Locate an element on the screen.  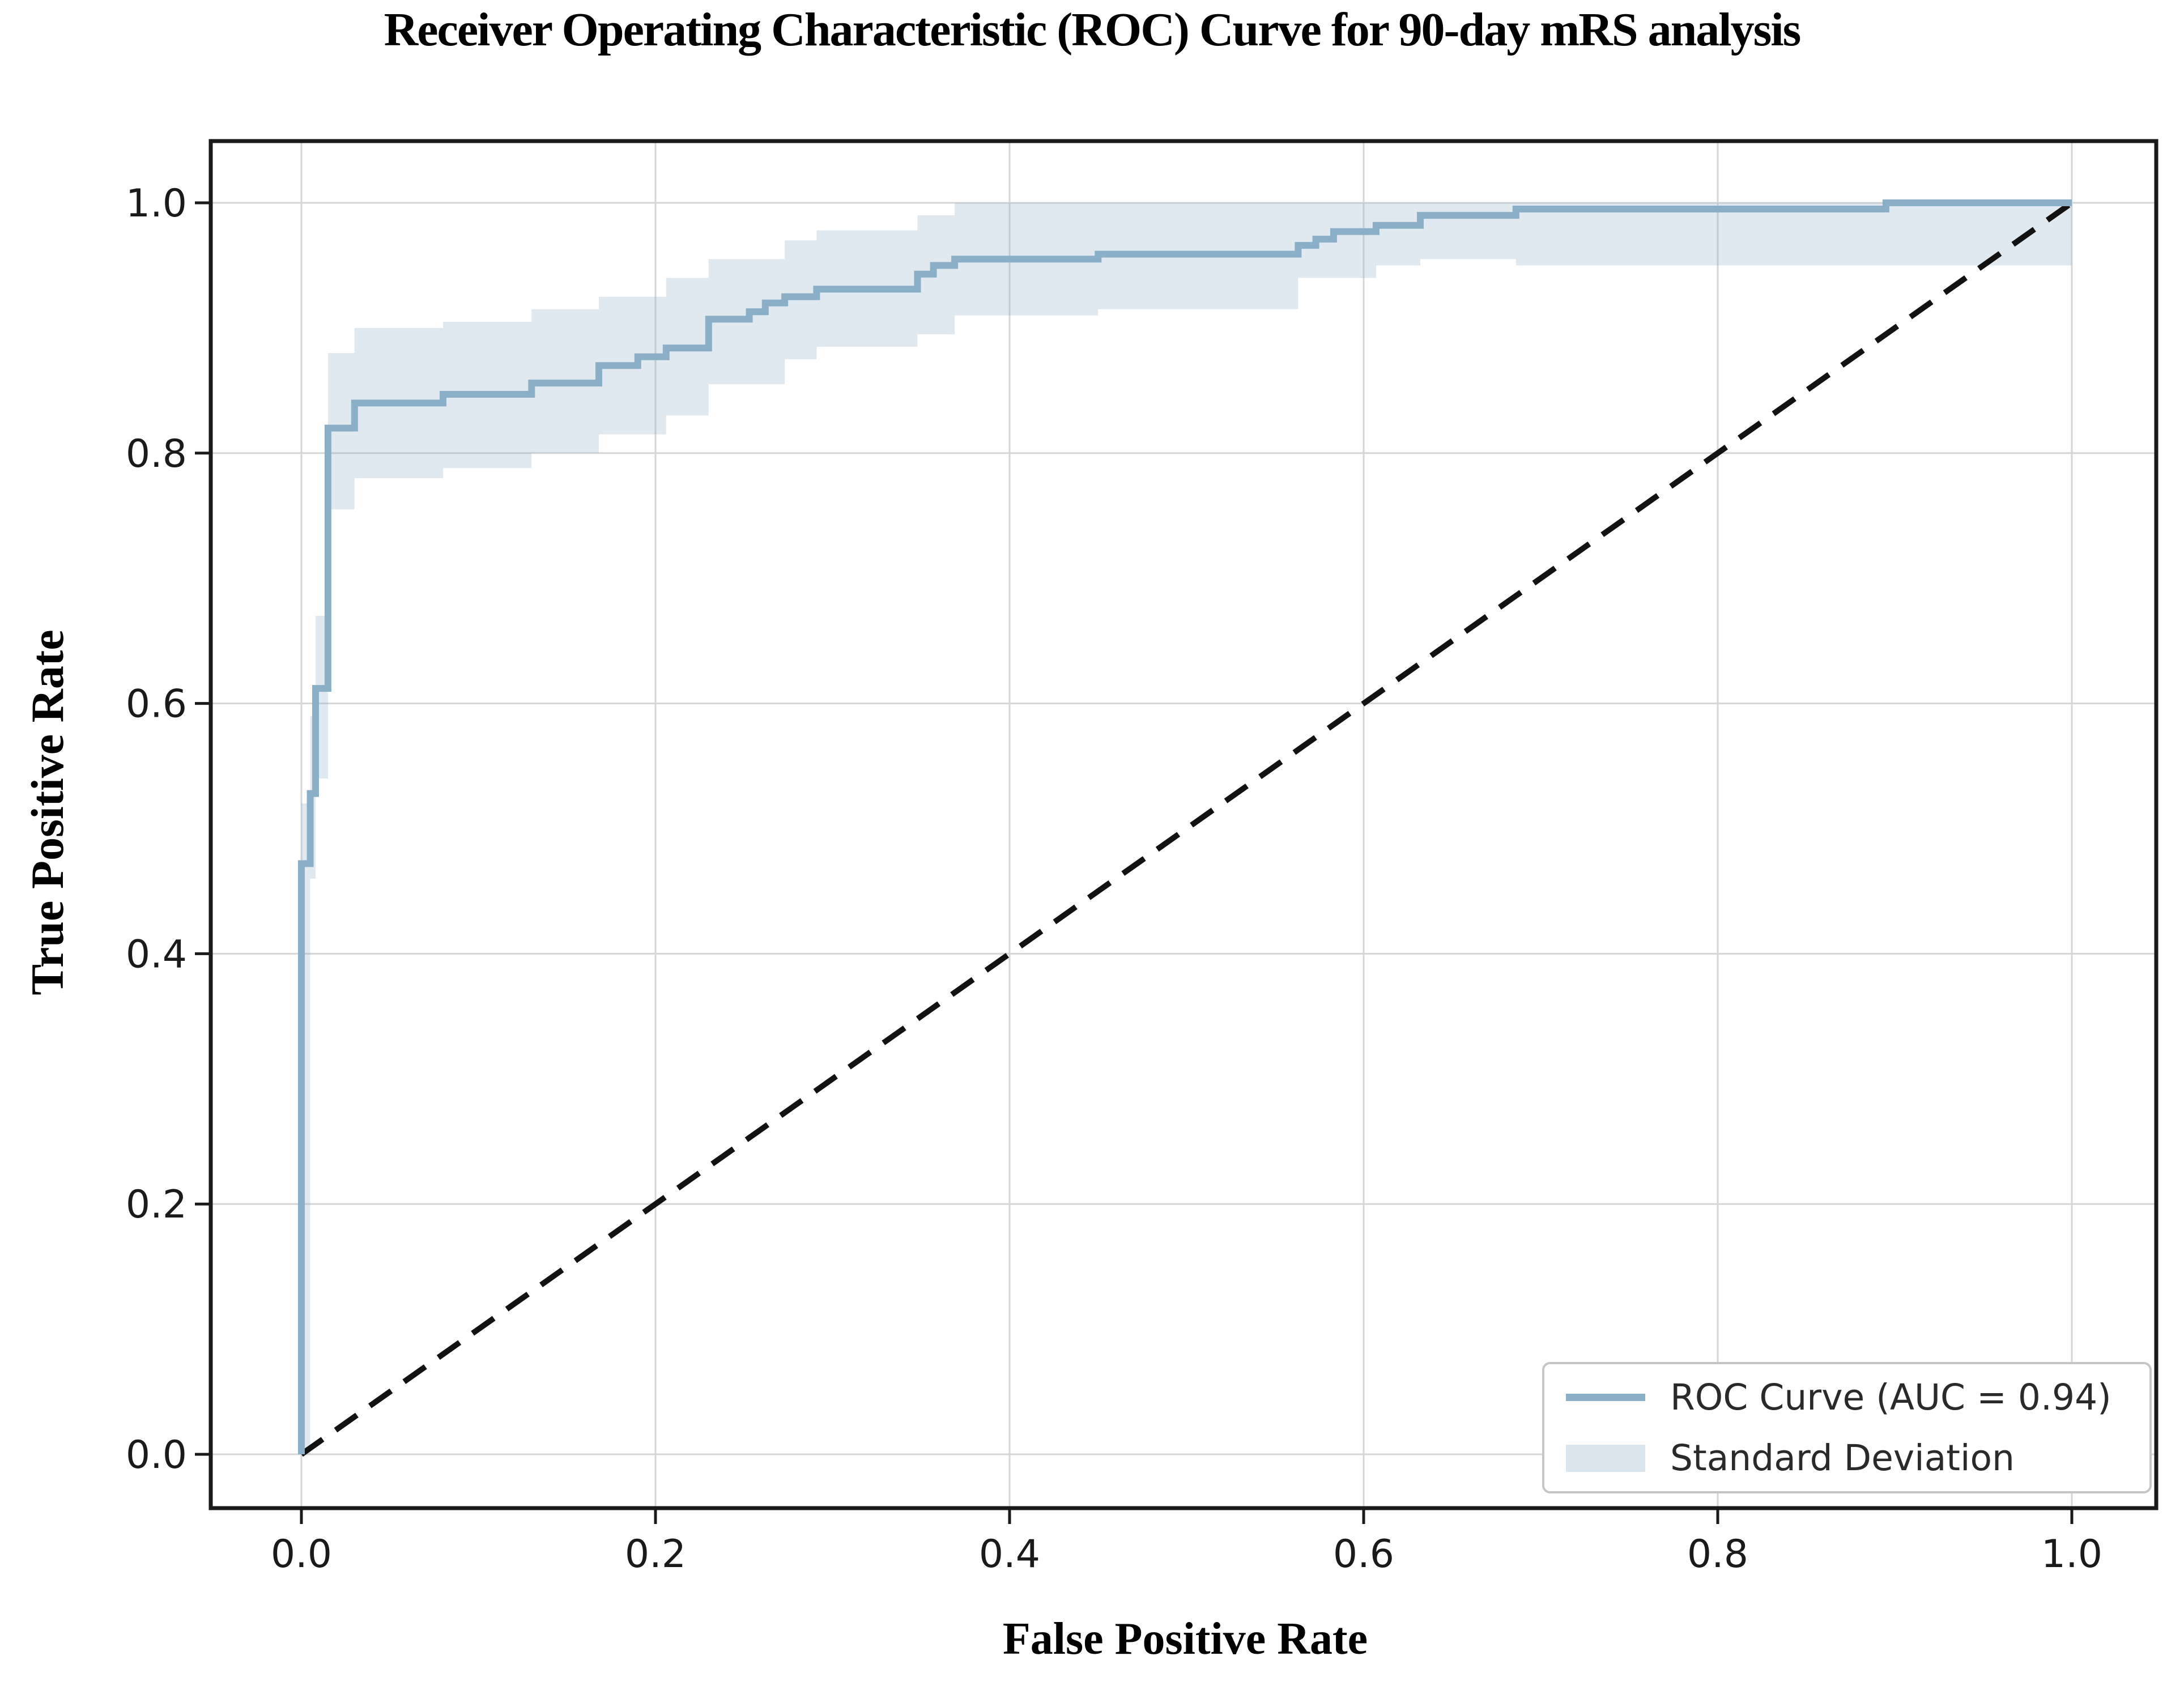
y-tick-label: 1.0 is located at coordinates (156, 203).